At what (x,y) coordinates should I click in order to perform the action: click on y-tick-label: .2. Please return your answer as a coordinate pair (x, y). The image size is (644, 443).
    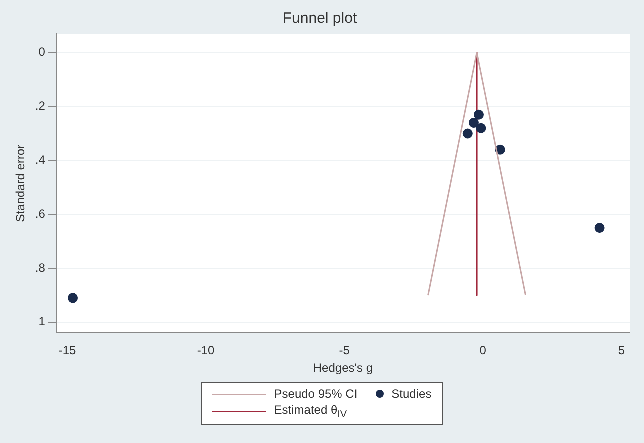
    Looking at the image, I should click on (40, 106).